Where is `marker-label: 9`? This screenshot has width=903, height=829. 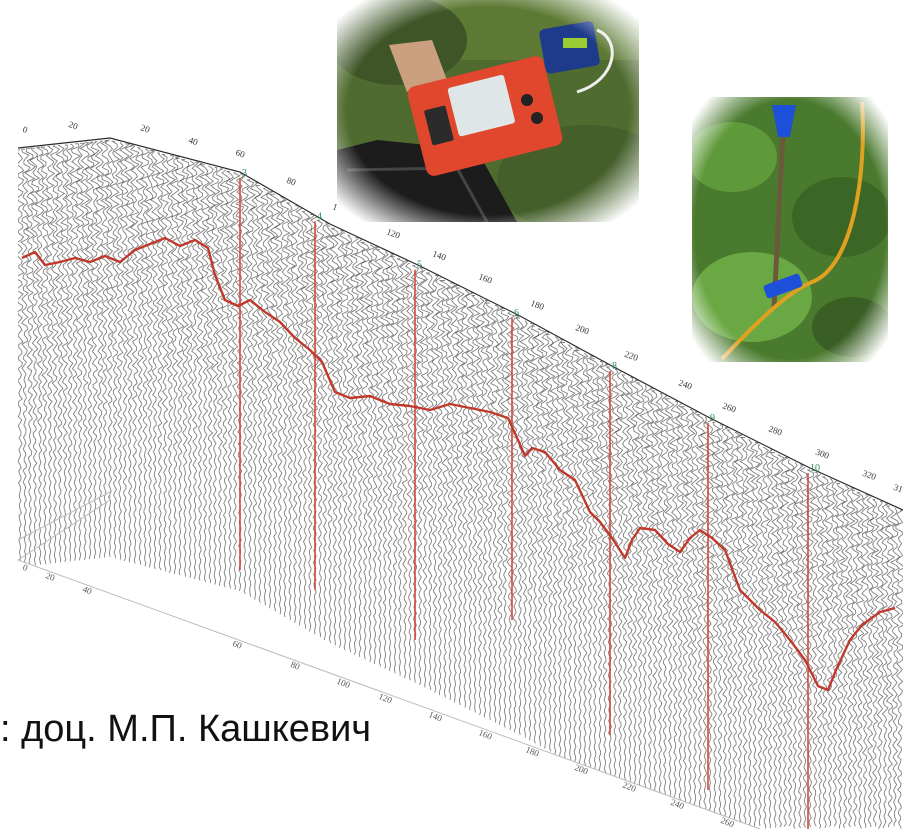
marker-label: 9 is located at coordinates (712, 418).